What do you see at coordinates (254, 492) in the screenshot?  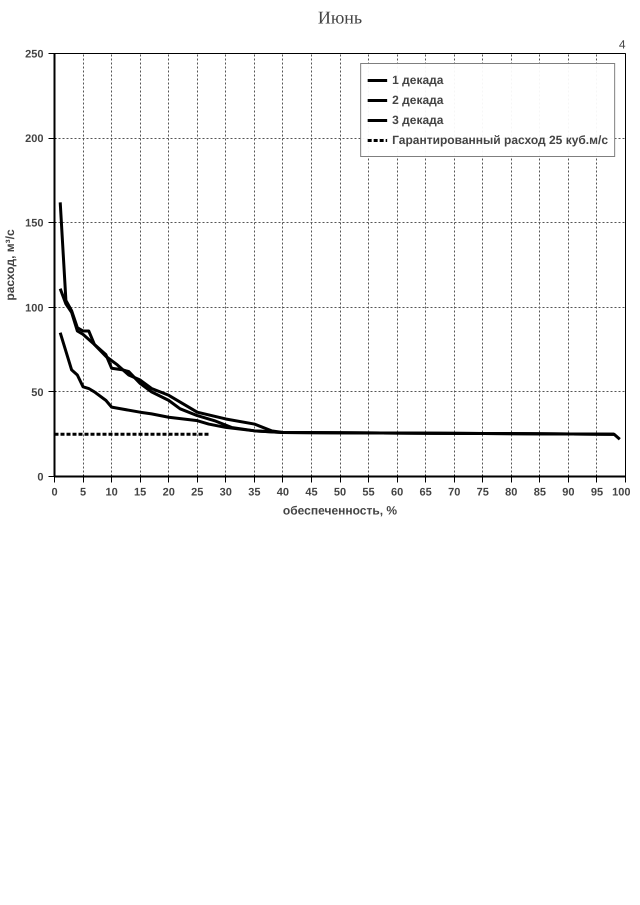 I see `x-tick-label: 35` at bounding box center [254, 492].